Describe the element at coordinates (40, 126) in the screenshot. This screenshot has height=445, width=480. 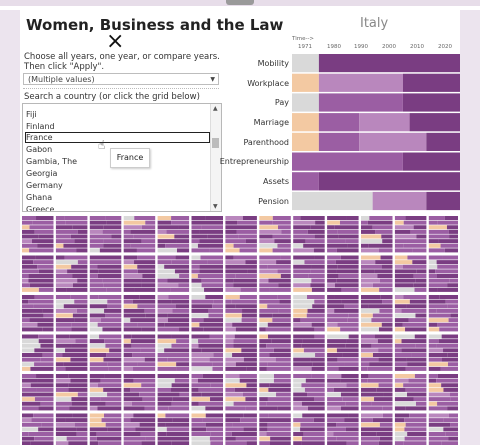
I see `list-item: Finland` at that location.